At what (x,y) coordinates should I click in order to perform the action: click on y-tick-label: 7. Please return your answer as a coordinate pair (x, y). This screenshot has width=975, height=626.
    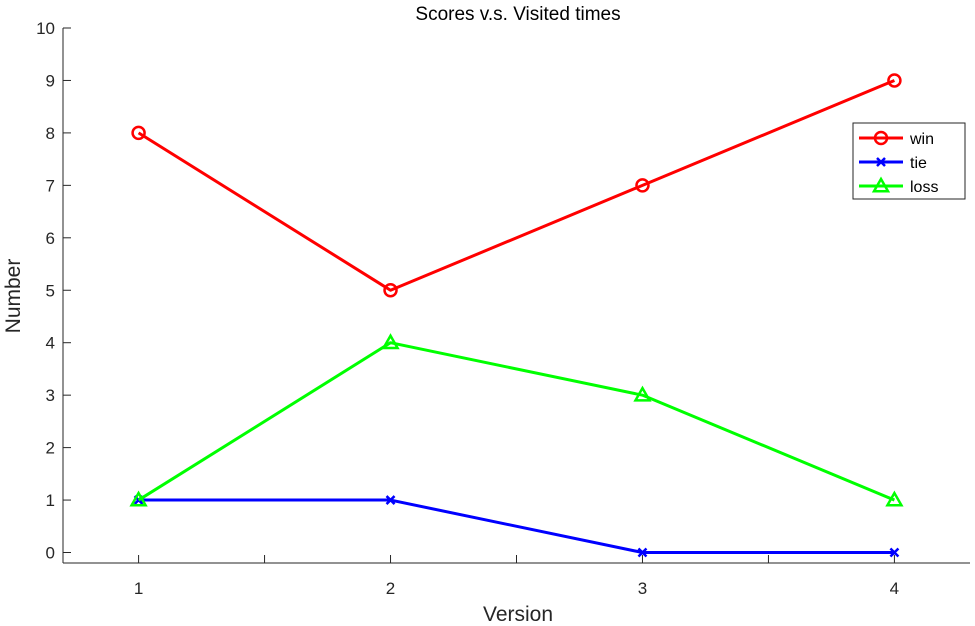
    Looking at the image, I should click on (50, 185).